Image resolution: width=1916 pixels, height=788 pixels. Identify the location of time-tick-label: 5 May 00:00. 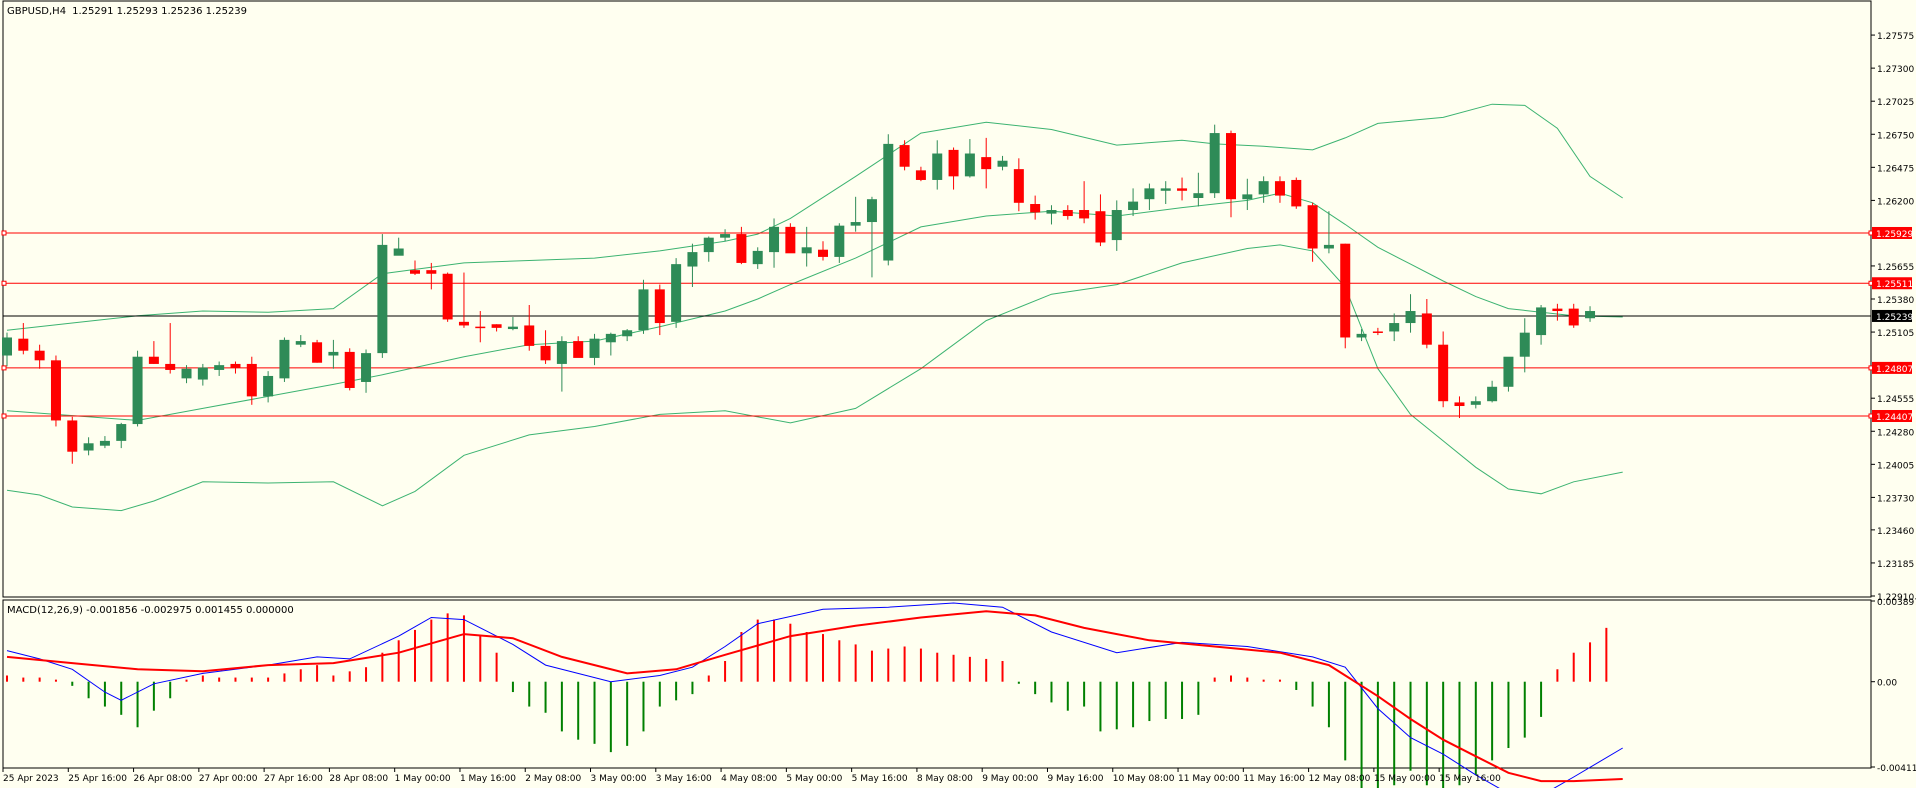
(814, 779).